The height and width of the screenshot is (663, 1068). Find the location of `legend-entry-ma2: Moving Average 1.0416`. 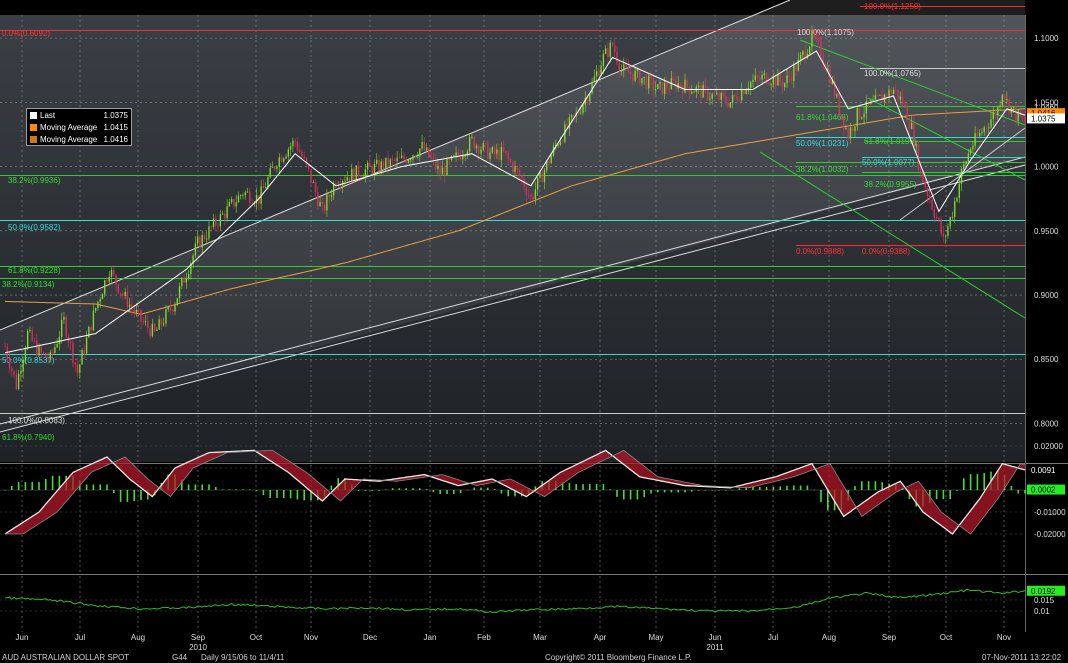

legend-entry-ma2: Moving Average 1.0416 is located at coordinates (79, 139).